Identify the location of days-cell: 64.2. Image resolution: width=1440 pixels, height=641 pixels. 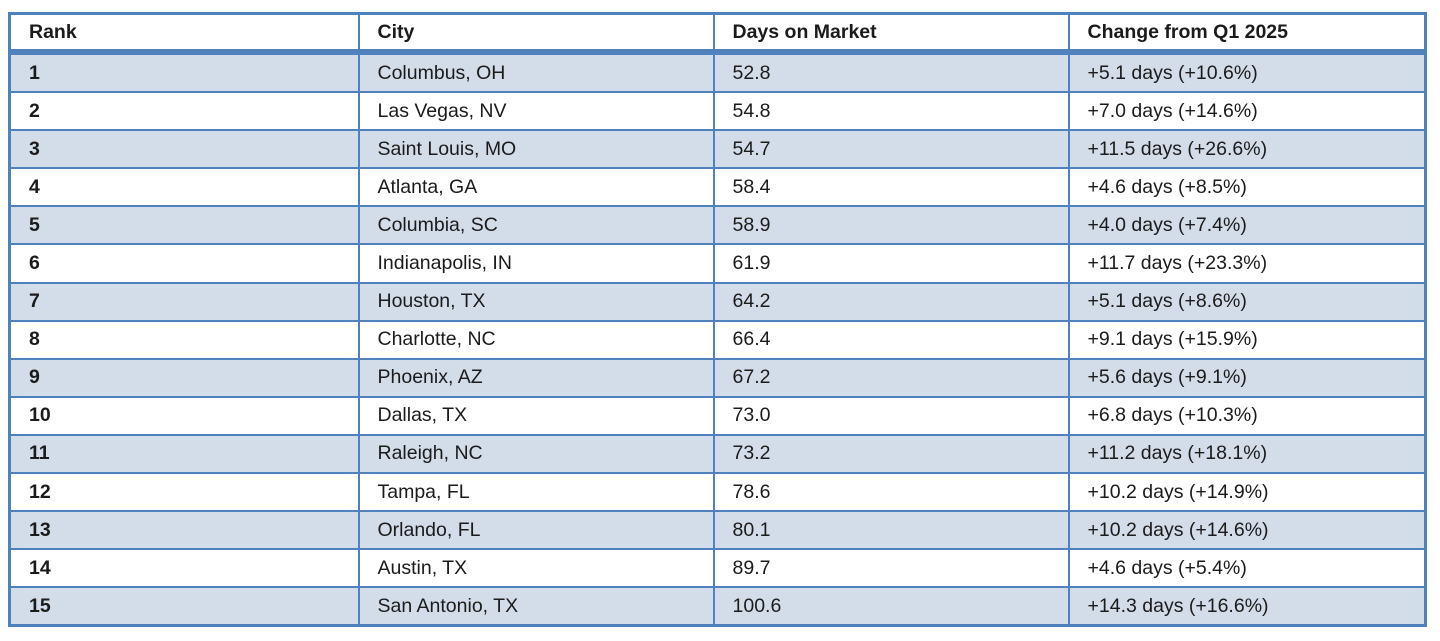
(891, 301).